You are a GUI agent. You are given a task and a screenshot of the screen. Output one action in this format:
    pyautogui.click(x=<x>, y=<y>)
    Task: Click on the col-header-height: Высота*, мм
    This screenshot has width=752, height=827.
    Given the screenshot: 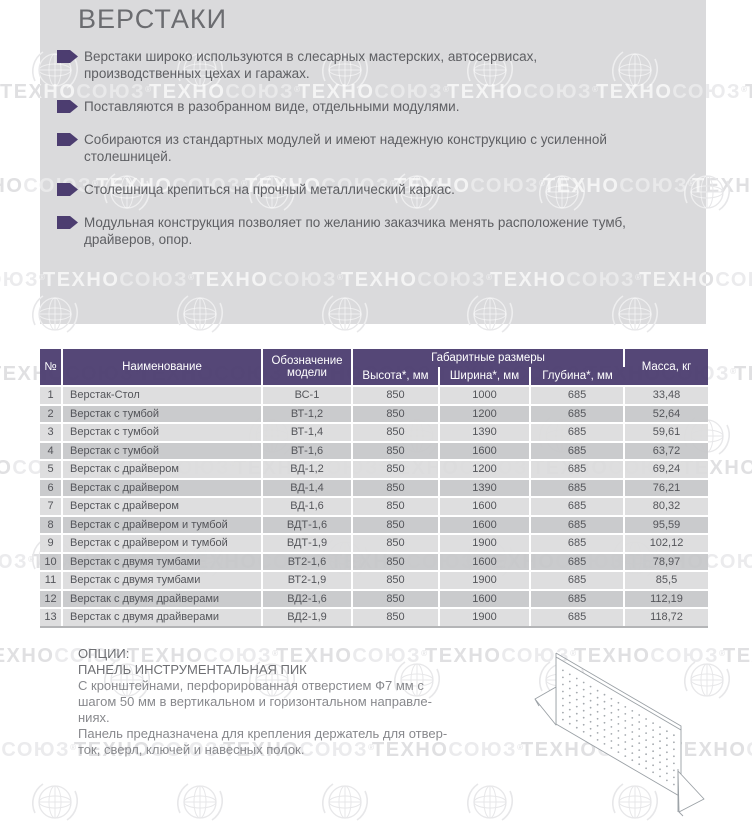 What is the action you would take?
    pyautogui.click(x=396, y=377)
    